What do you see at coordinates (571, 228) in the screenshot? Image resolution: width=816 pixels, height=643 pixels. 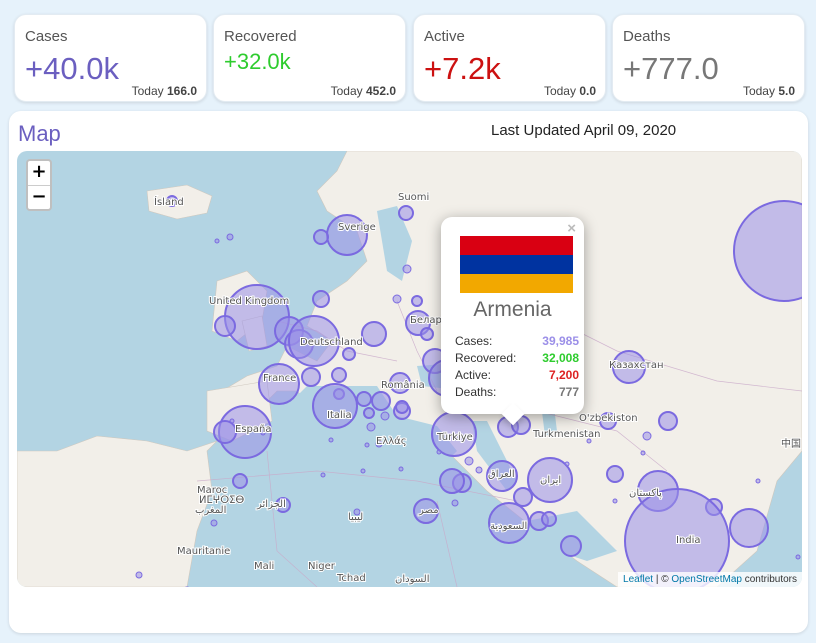 I see `popup-close-button: ×` at bounding box center [571, 228].